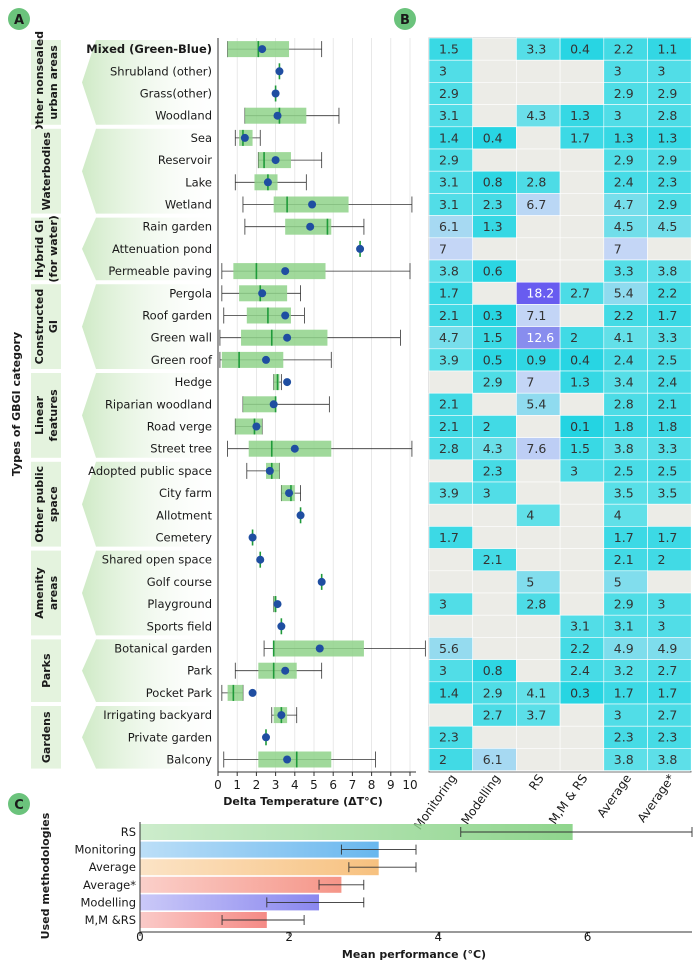  What do you see at coordinates (39, 327) in the screenshot?
I see `group-label: Constructed` at bounding box center [39, 327].